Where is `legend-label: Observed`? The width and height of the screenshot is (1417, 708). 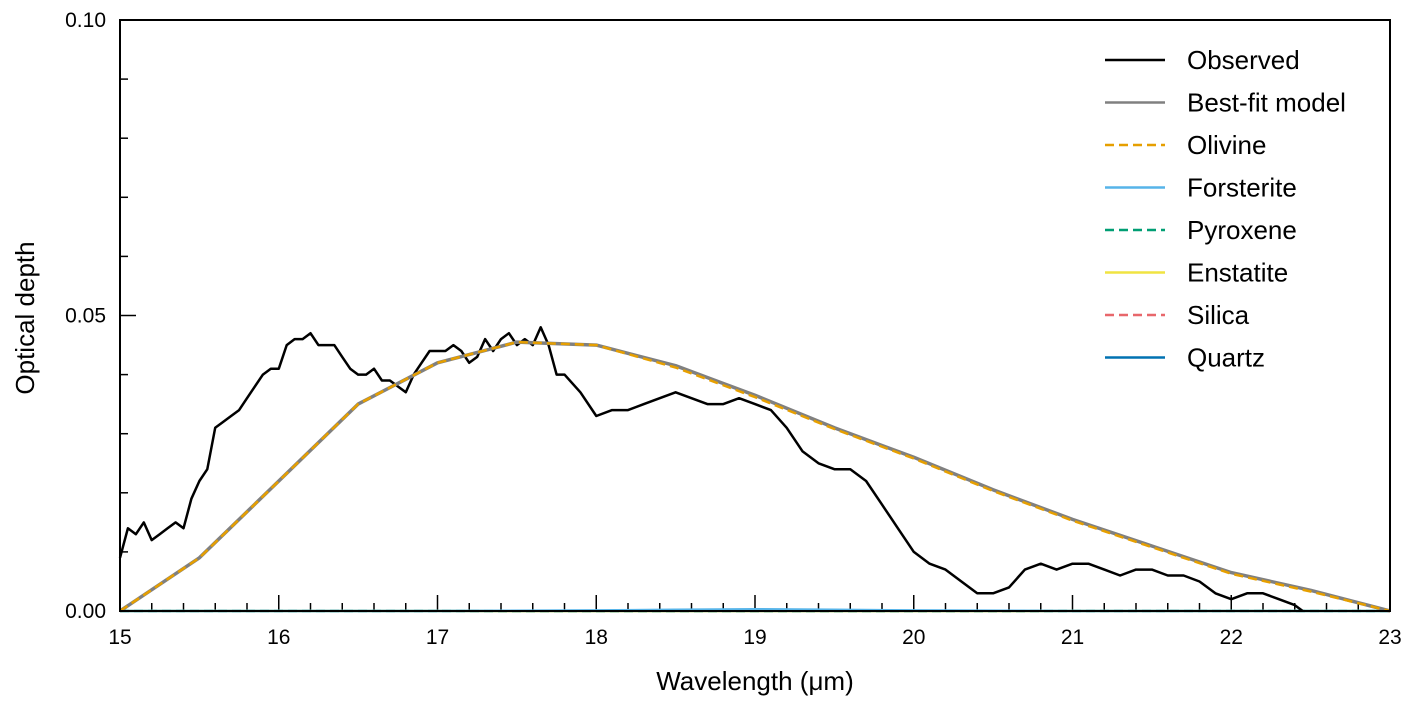 legend-label: Observed is located at coordinates (1243, 60).